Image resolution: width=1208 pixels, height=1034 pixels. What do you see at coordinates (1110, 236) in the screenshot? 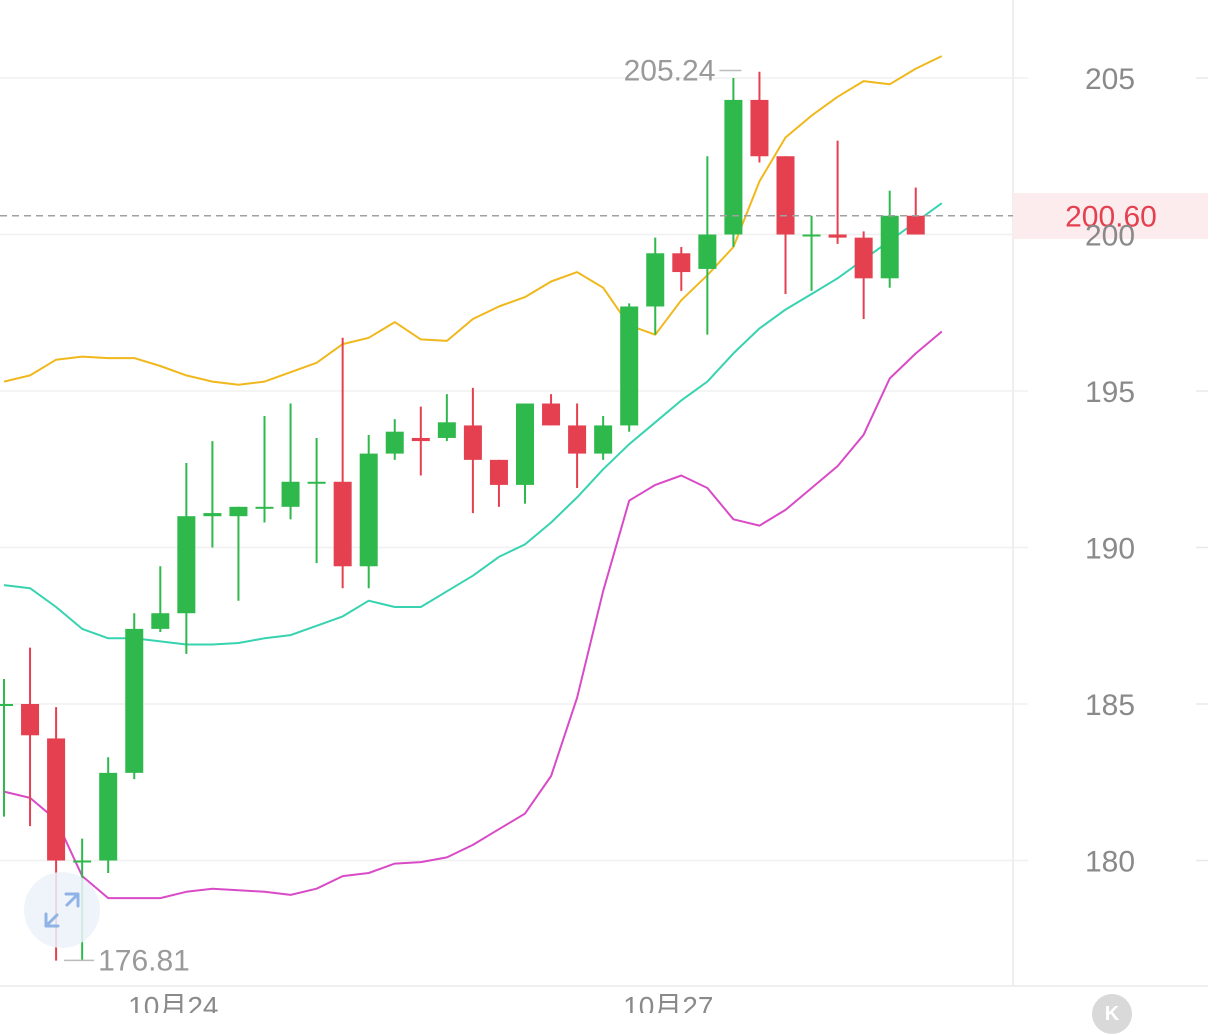
I see `y-tick-label: 200` at bounding box center [1110, 236].